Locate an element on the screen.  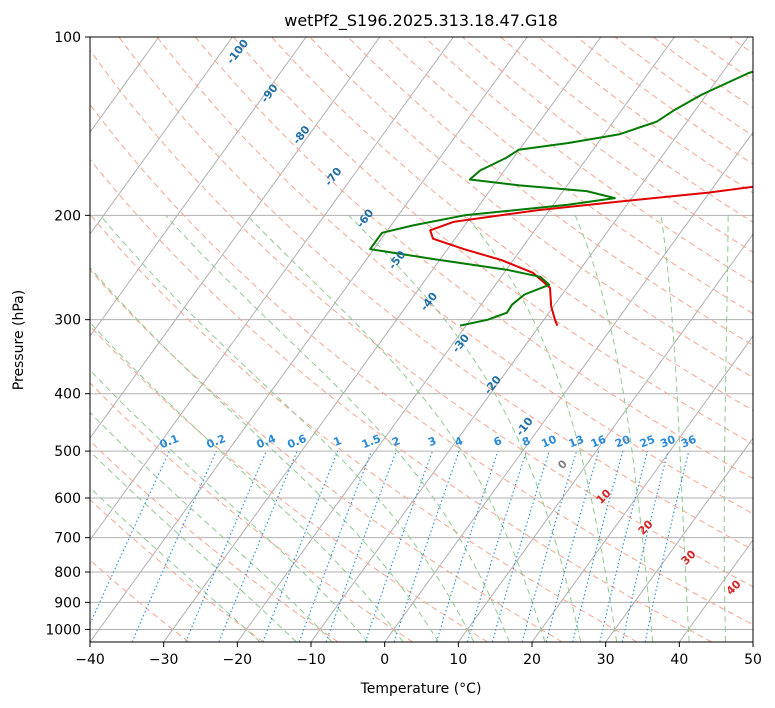
x-axis-ticks: −40 −30 −20 −10 0 10 20 30 40 50 is located at coordinates (418, 655).